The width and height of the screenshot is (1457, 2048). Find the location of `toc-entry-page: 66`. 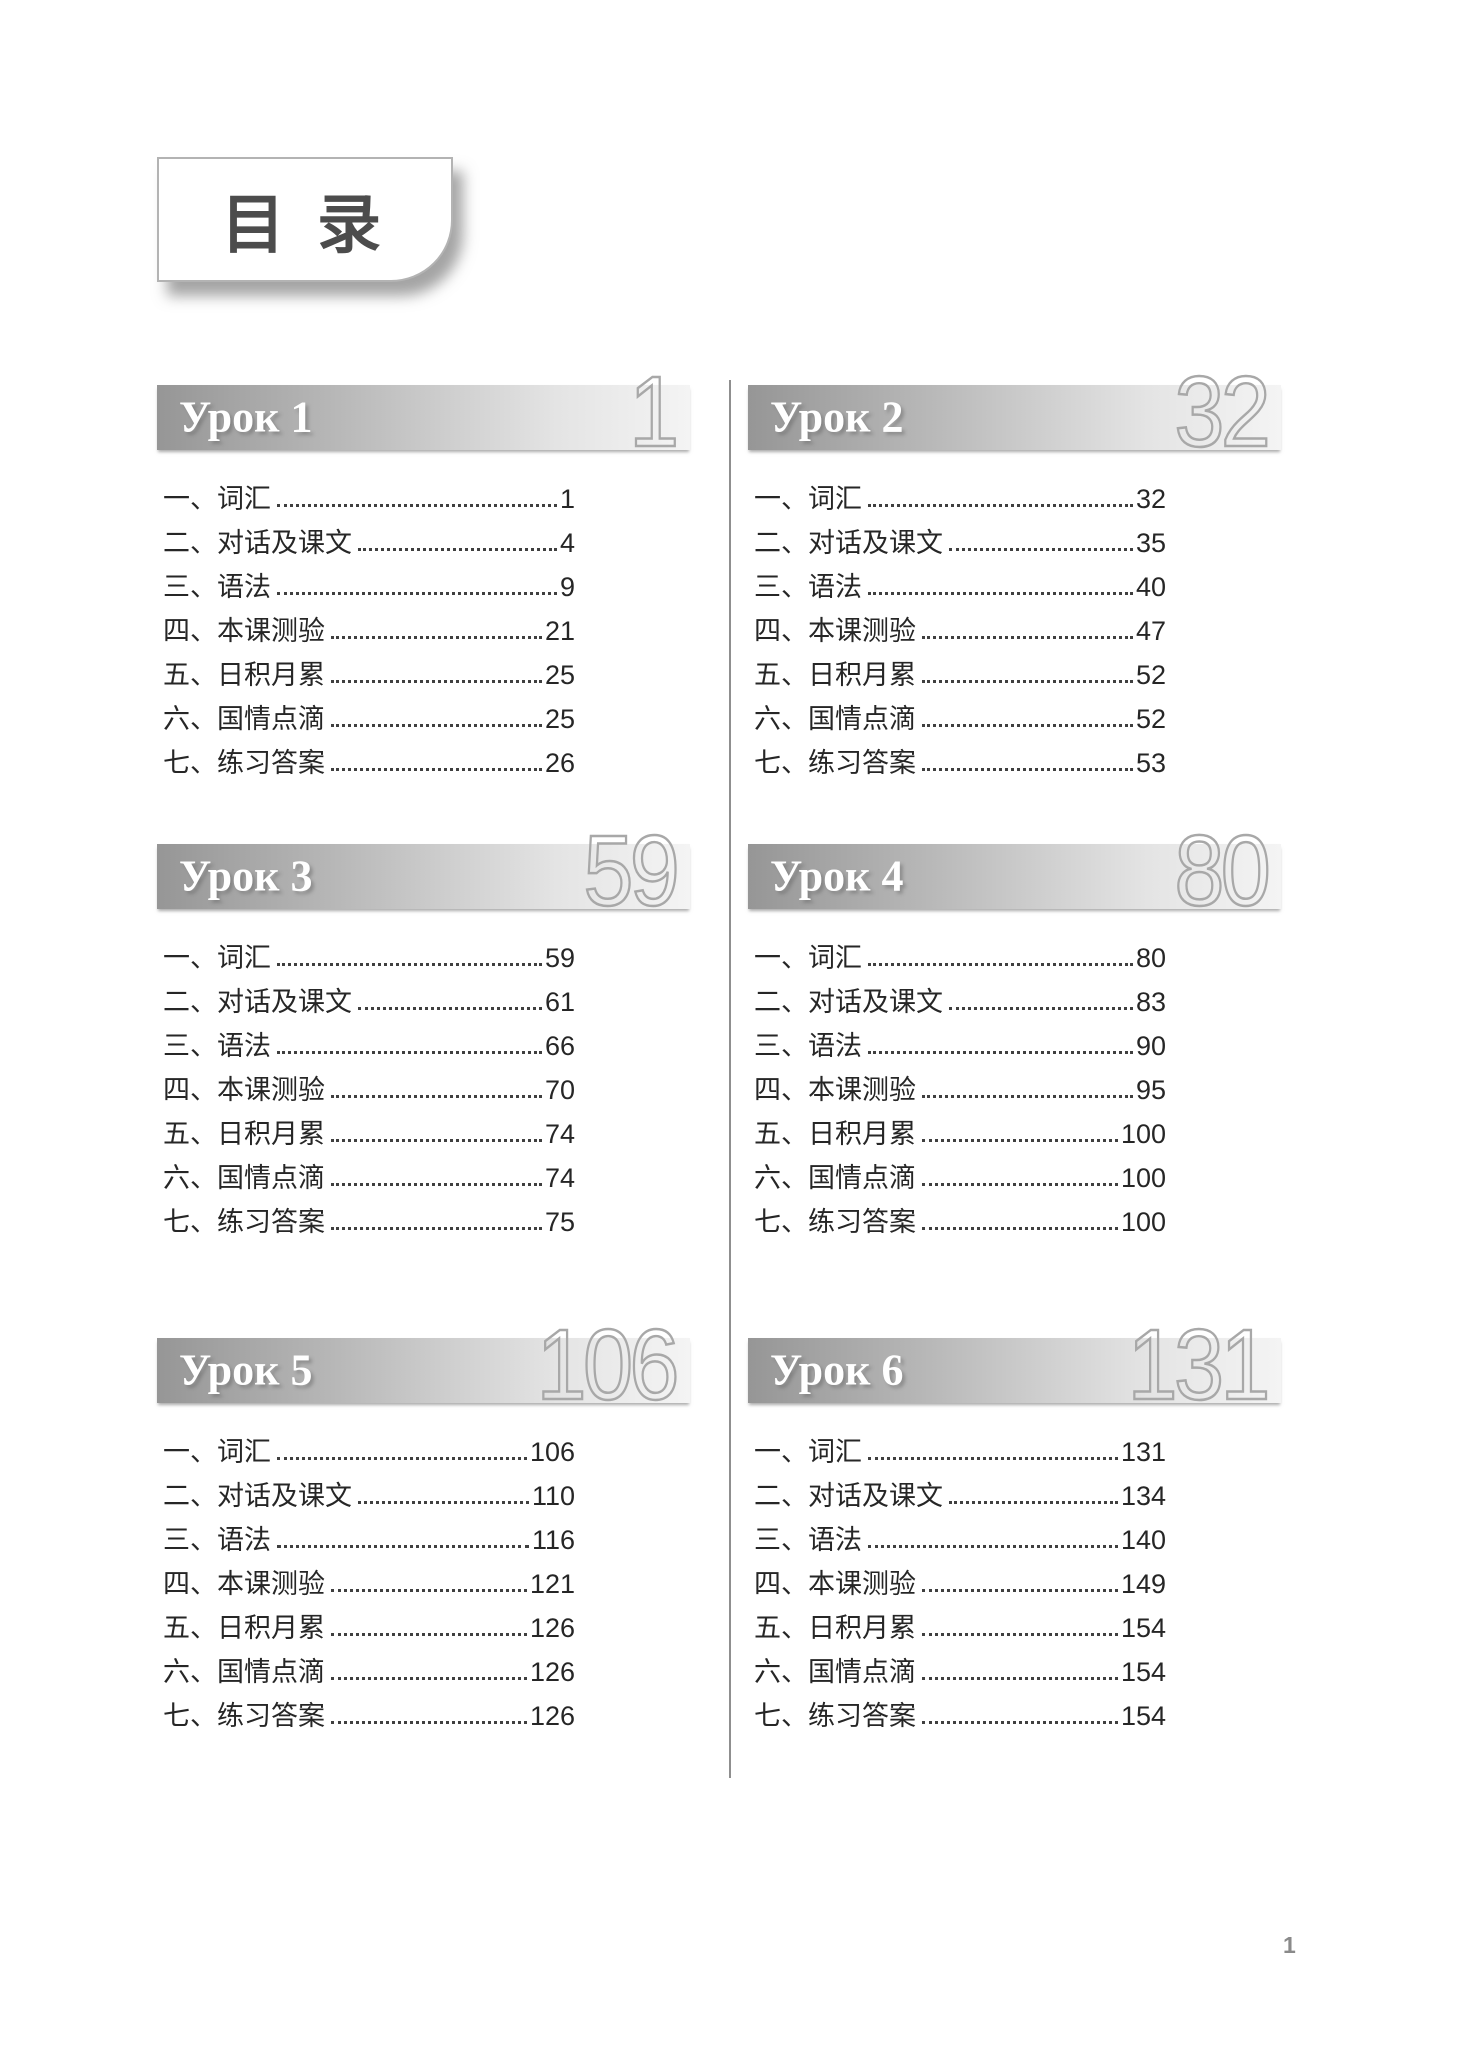

toc-entry-page: 66 is located at coordinates (559, 1045).